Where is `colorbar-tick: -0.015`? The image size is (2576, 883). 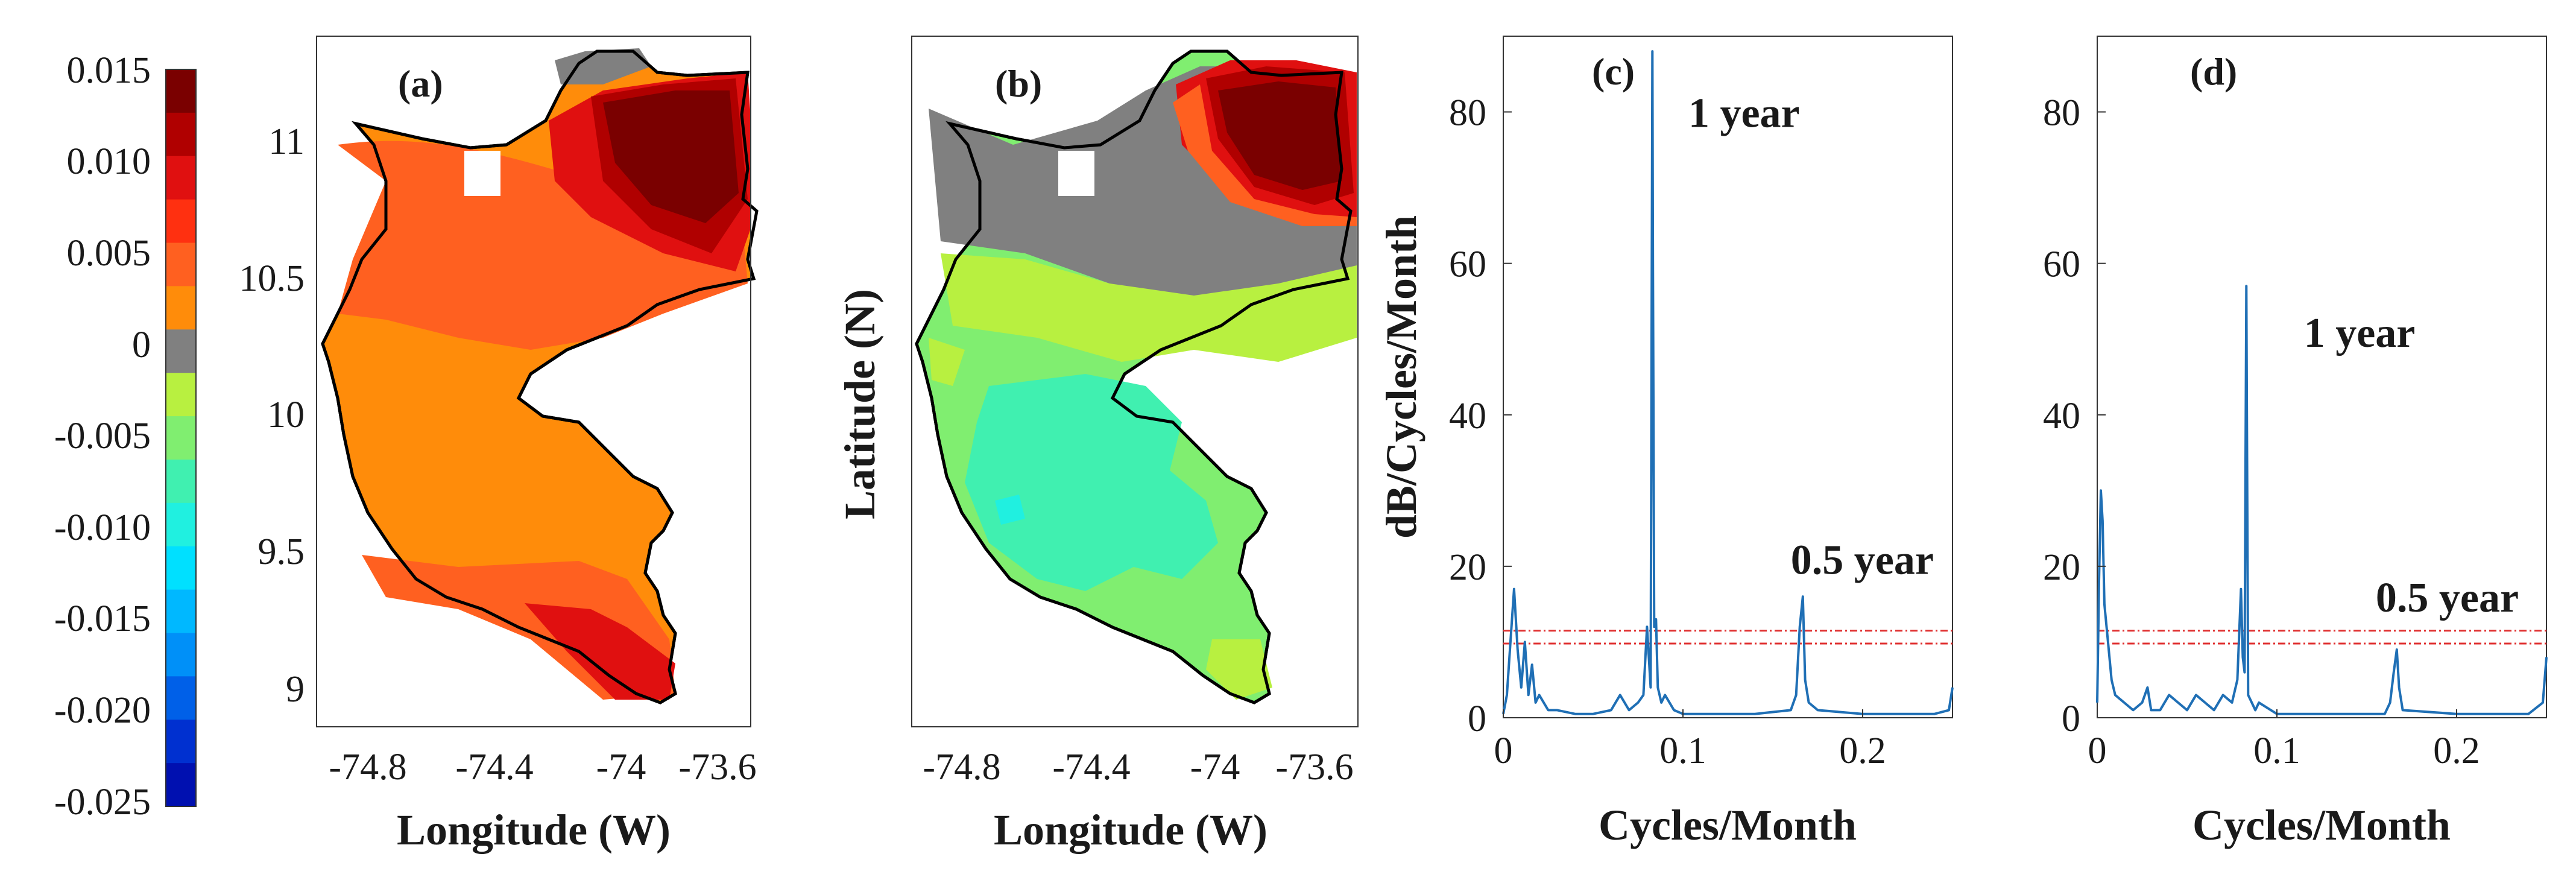
colorbar-tick: -0.015 is located at coordinates (102, 618).